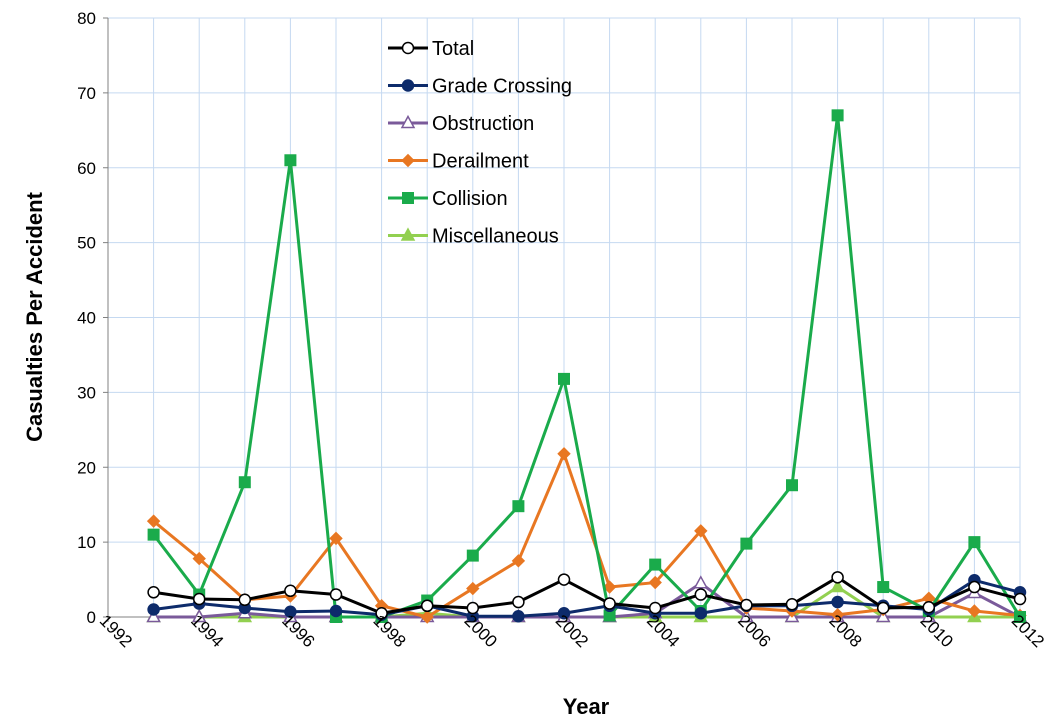  Describe the element at coordinates (453, 49) in the screenshot. I see `legend-label: Total` at that location.